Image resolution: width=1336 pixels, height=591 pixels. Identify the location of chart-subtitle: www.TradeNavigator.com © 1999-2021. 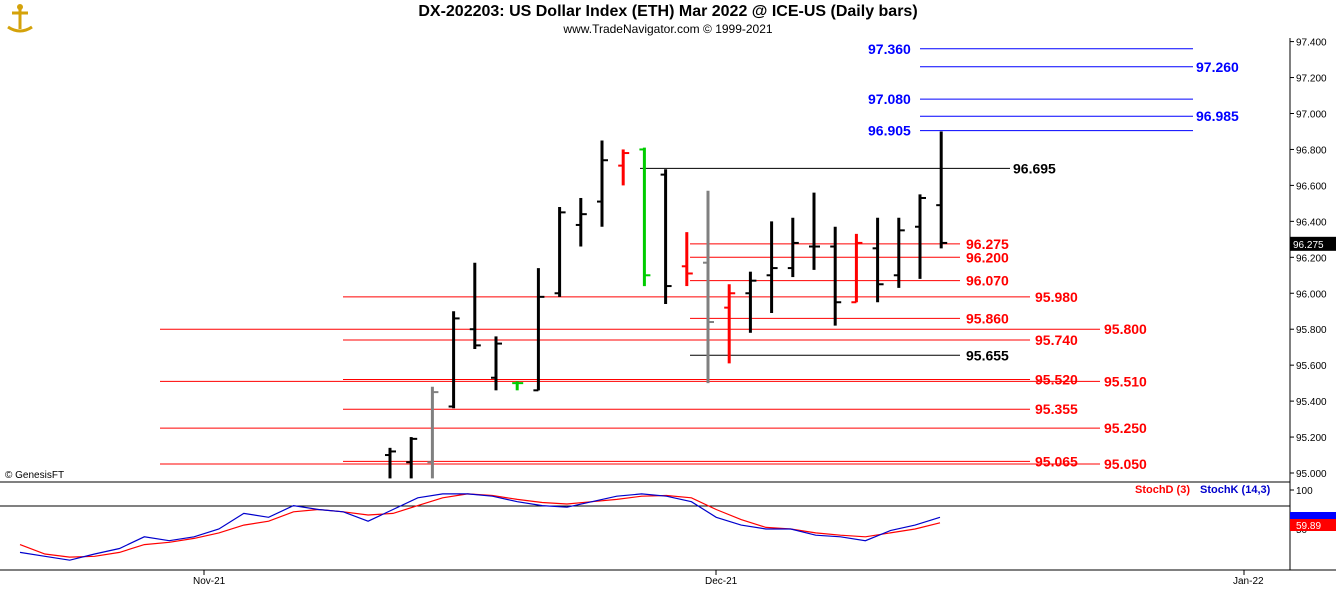
(668, 29).